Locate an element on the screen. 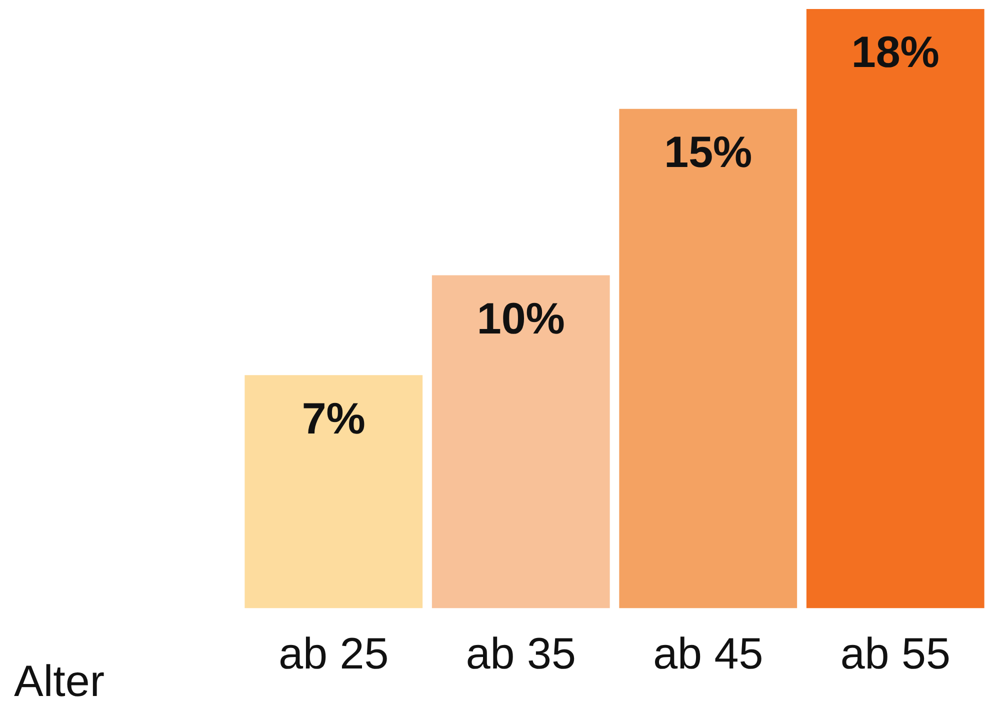  data-label: 7% is located at coordinates (334, 419).